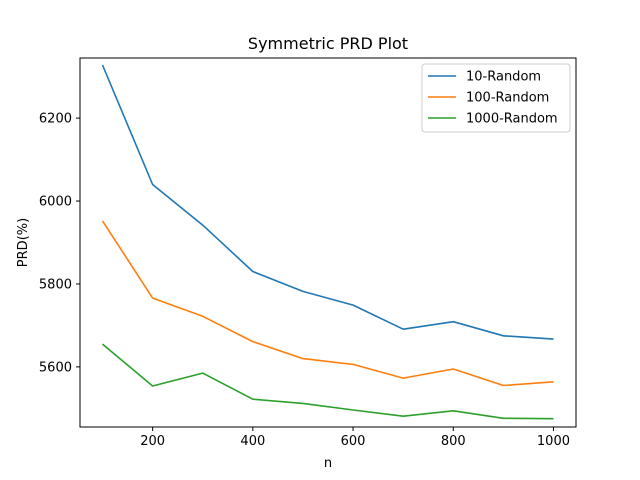 This screenshot has width=640, height=480. Describe the element at coordinates (553, 441) in the screenshot. I see `x-tick-label: 1000` at that location.